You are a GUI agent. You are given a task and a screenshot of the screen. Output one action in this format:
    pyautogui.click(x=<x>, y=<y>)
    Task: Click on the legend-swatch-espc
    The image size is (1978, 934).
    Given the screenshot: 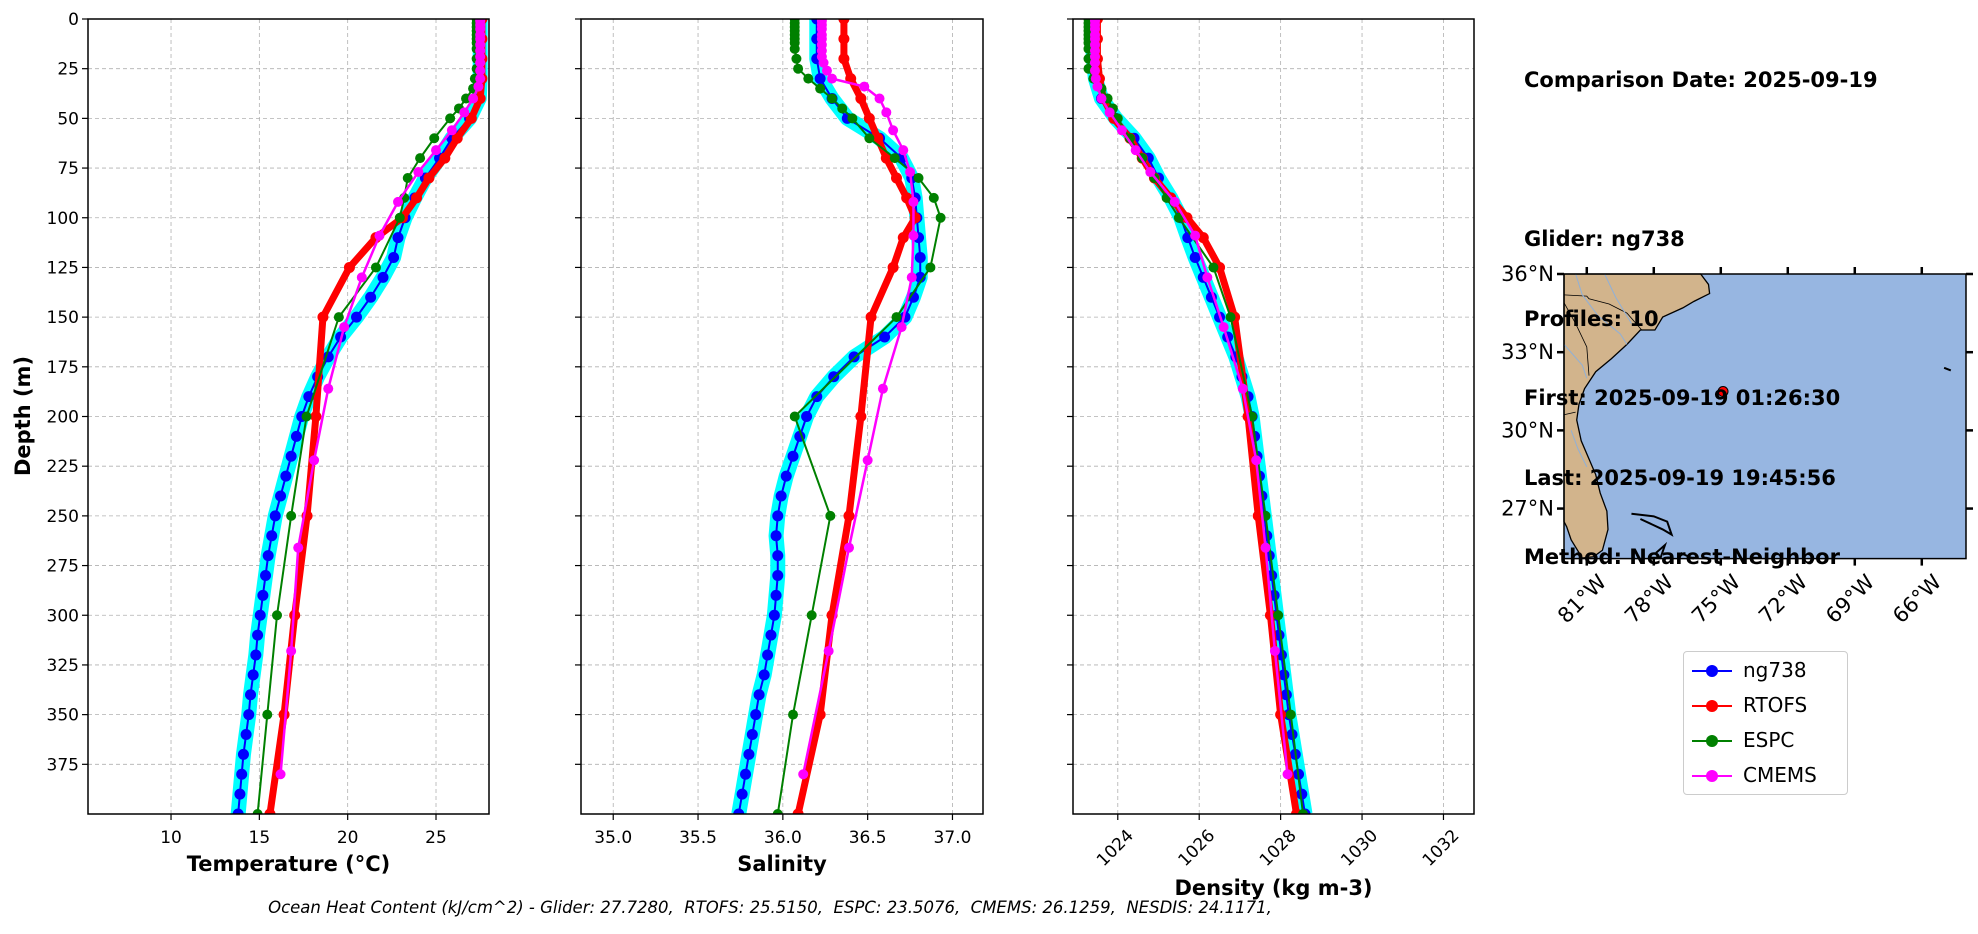 What is the action you would take?
    pyautogui.click(x=1712, y=741)
    